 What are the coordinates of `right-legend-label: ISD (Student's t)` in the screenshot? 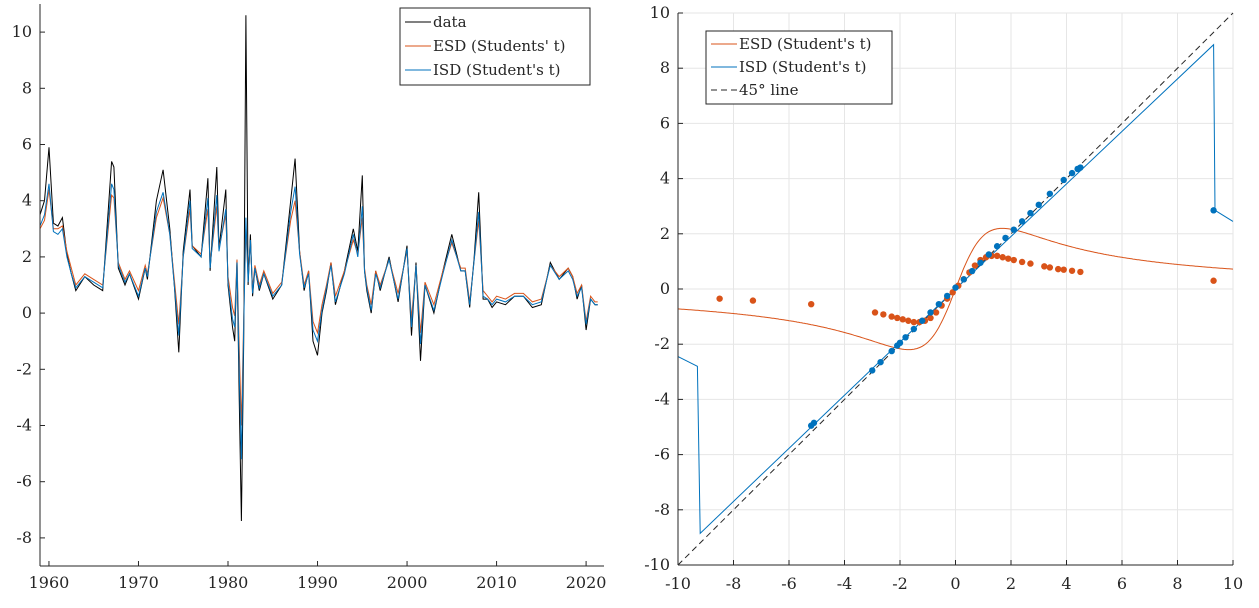 It's located at (802, 67).